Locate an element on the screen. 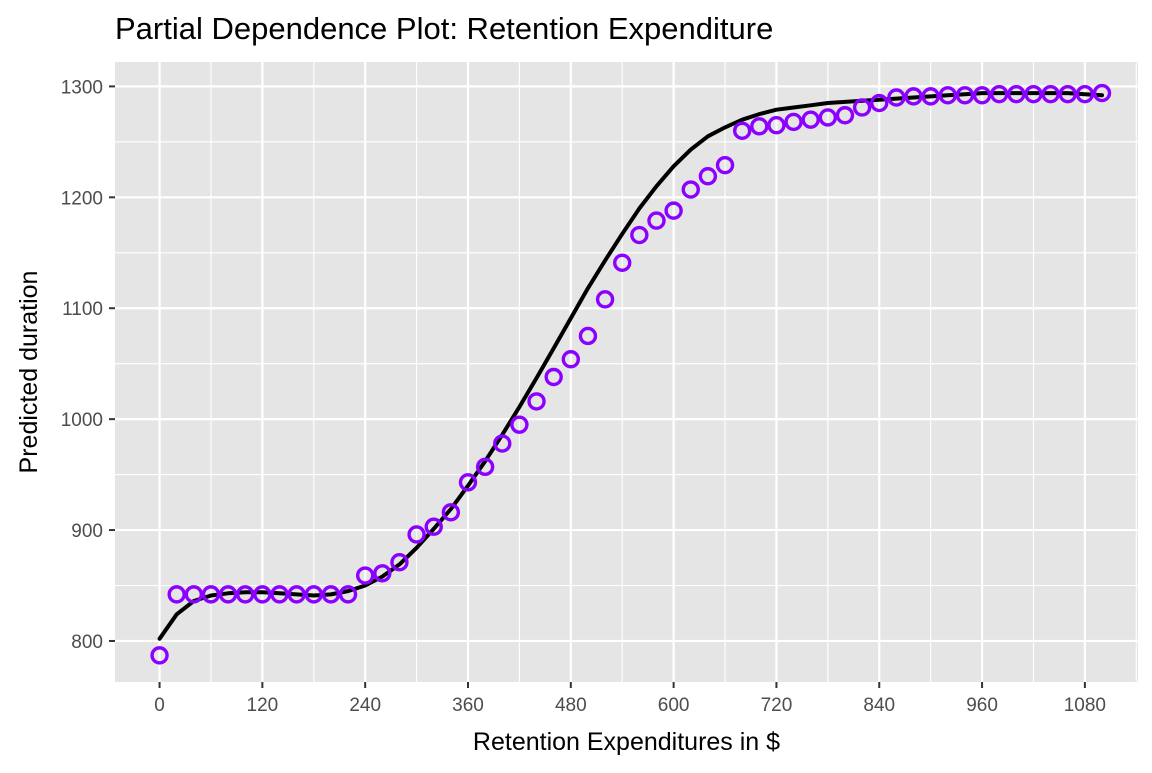 The width and height of the screenshot is (1152, 773). x-axis-label: Retention Expenditures in $ is located at coordinates (626, 742).